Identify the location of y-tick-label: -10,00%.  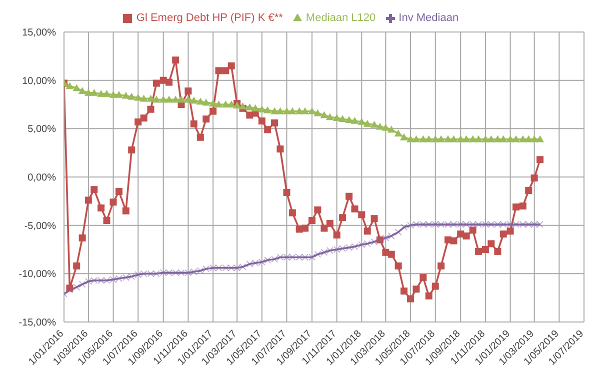
(37, 274).